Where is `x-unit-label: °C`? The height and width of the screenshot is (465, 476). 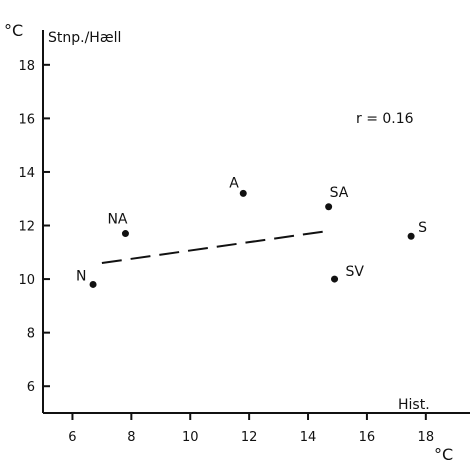
x-unit-label: °C is located at coordinates (443, 454).